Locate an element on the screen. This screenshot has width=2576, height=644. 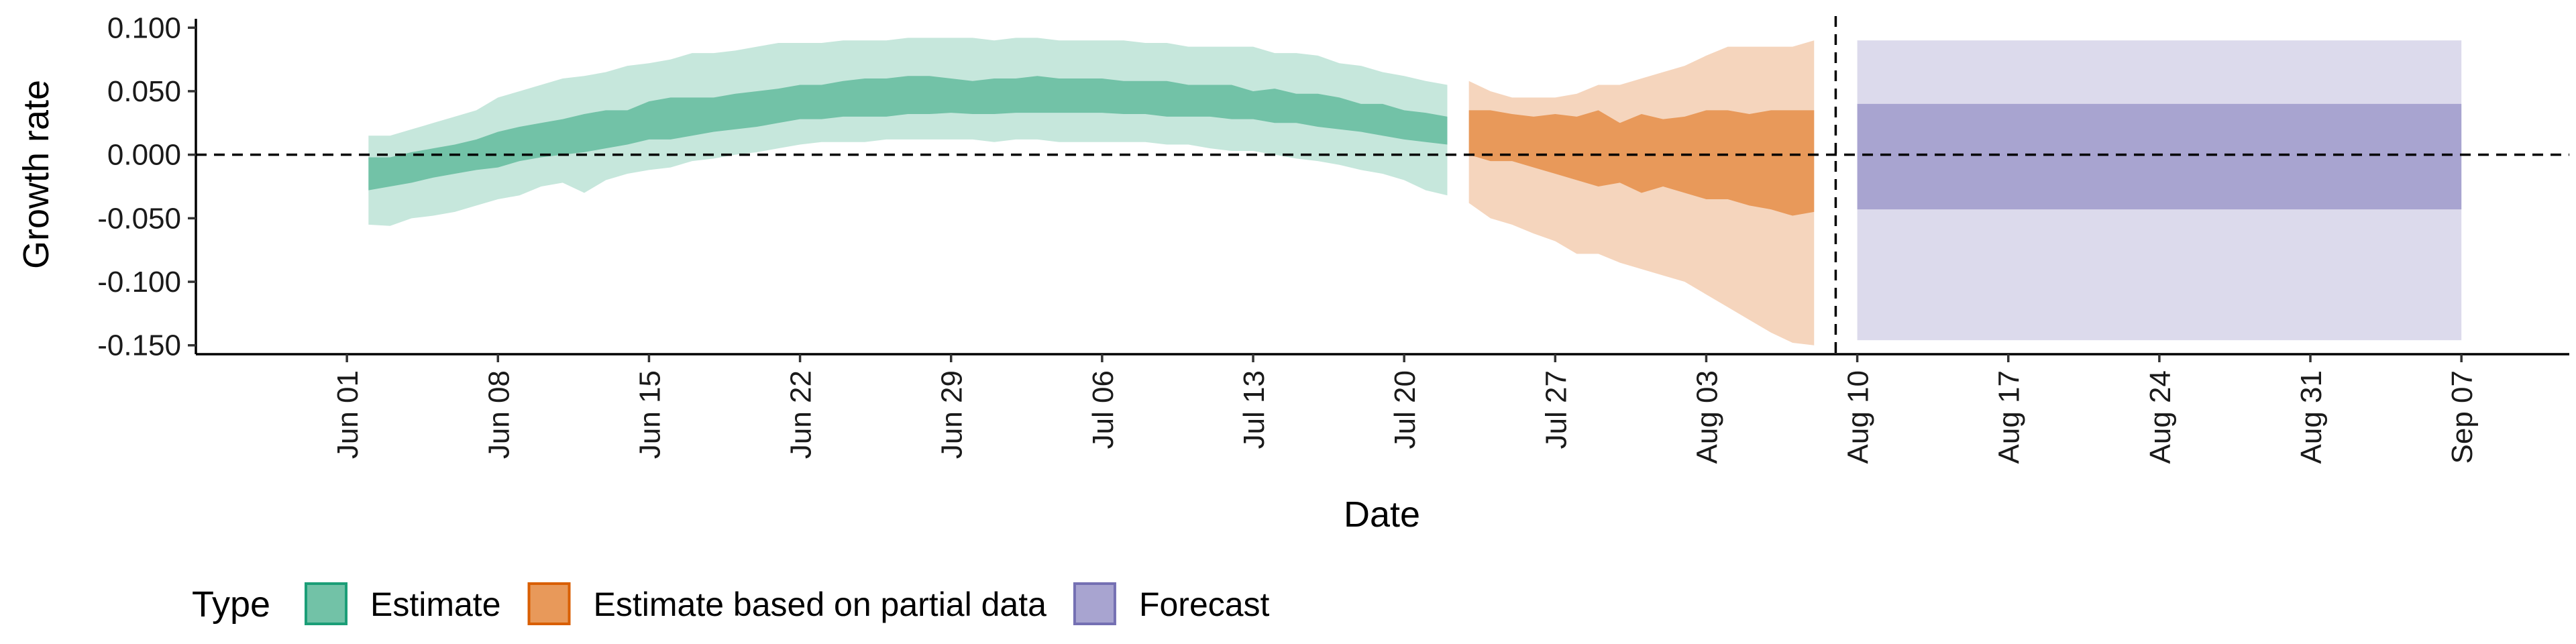
x-tick-label: Jun 08 is located at coordinates (498, 414).